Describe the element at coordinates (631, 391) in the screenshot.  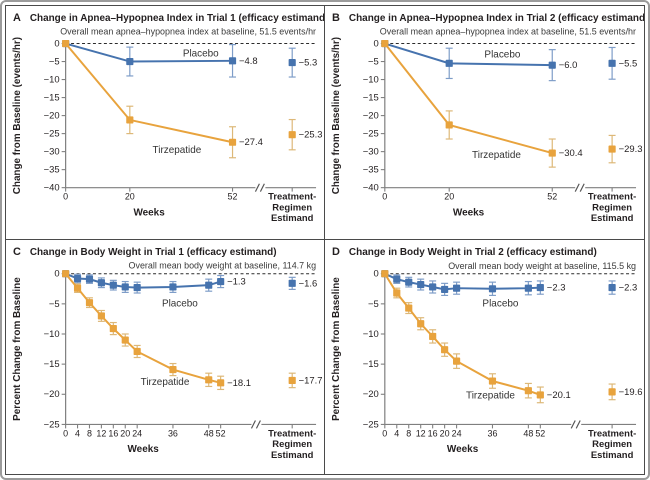
I see `estimand-value-label: −19.6` at that location.